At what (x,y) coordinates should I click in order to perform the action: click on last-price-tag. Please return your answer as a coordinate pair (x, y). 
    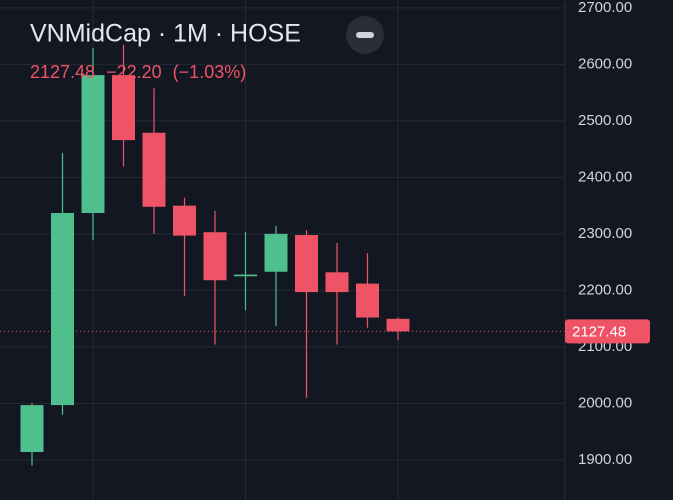
    Looking at the image, I should click on (607, 331).